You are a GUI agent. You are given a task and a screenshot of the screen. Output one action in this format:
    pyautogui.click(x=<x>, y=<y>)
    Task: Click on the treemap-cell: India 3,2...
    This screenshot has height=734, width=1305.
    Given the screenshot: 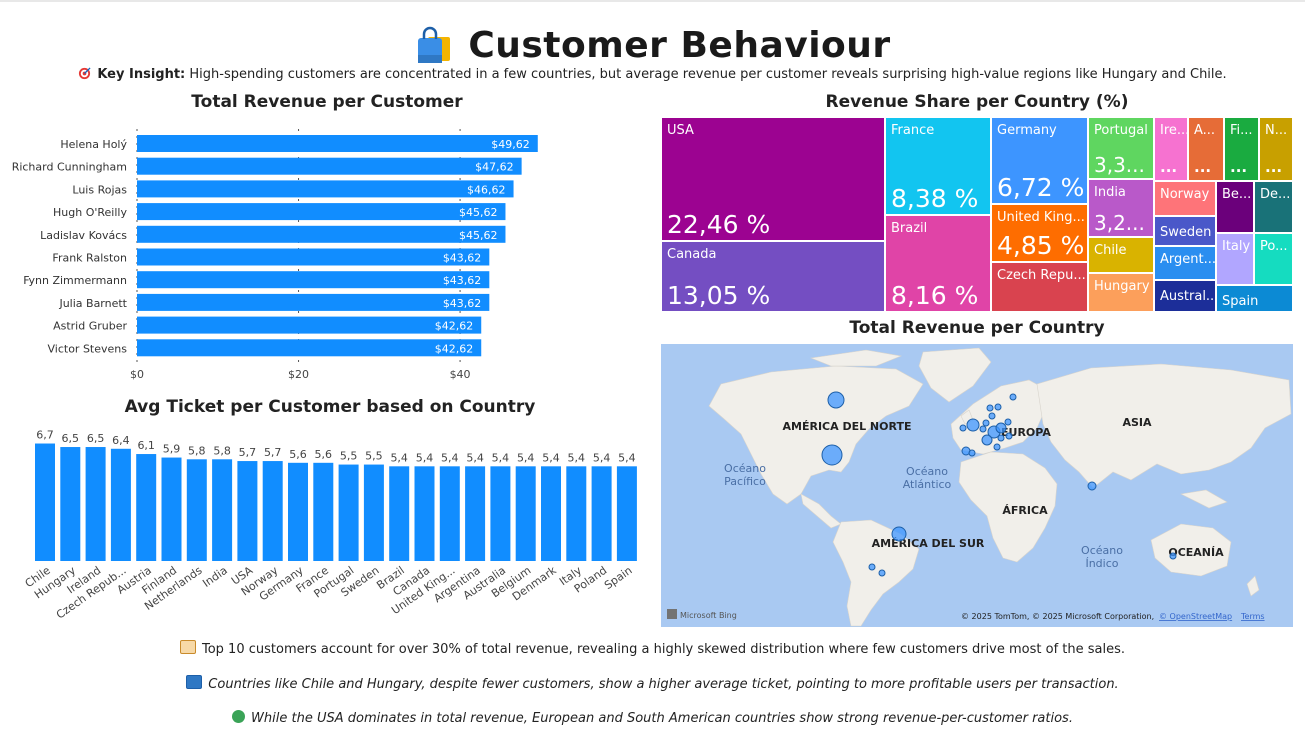 What is the action you would take?
    pyautogui.click(x=1121, y=208)
    